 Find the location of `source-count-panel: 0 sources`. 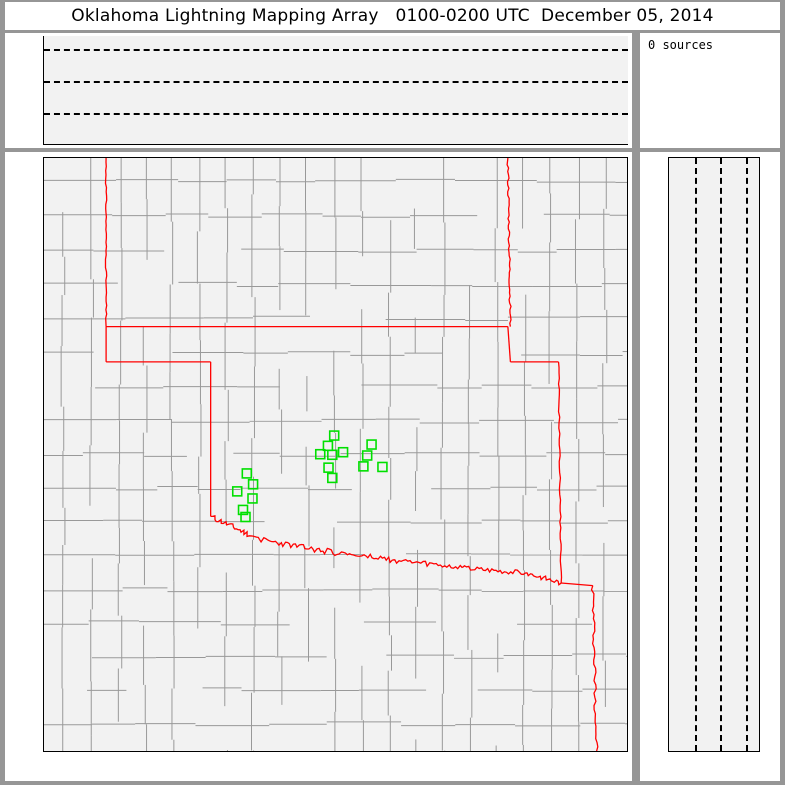

source-count-panel: 0 sources is located at coordinates (710, 90).